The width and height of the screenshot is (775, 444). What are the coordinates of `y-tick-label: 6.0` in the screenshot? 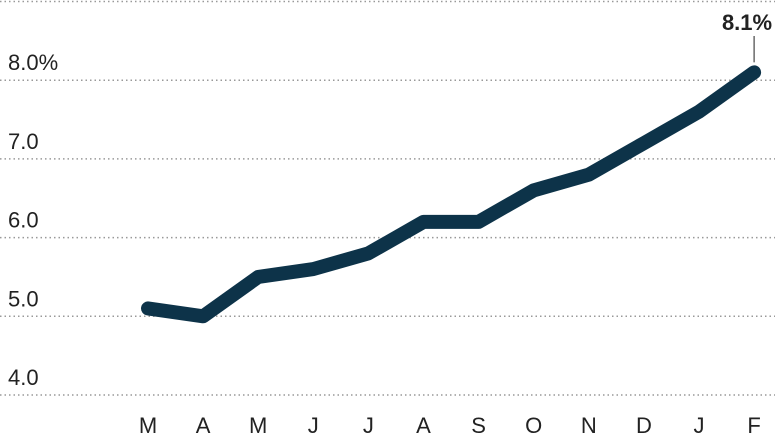 It's located at (23, 220).